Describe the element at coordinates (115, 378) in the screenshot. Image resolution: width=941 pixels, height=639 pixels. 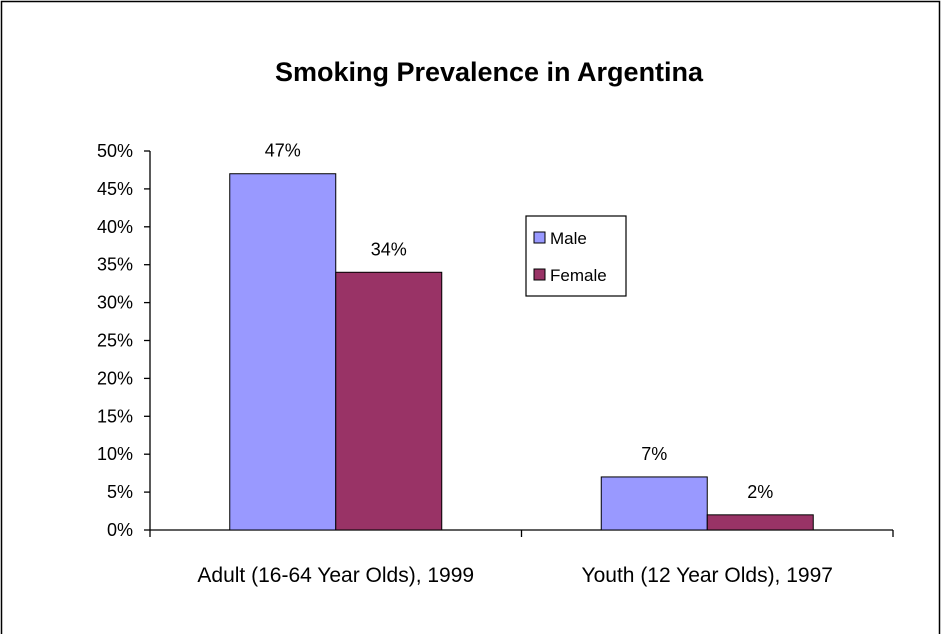
I see `y-tick-label: 20%` at that location.